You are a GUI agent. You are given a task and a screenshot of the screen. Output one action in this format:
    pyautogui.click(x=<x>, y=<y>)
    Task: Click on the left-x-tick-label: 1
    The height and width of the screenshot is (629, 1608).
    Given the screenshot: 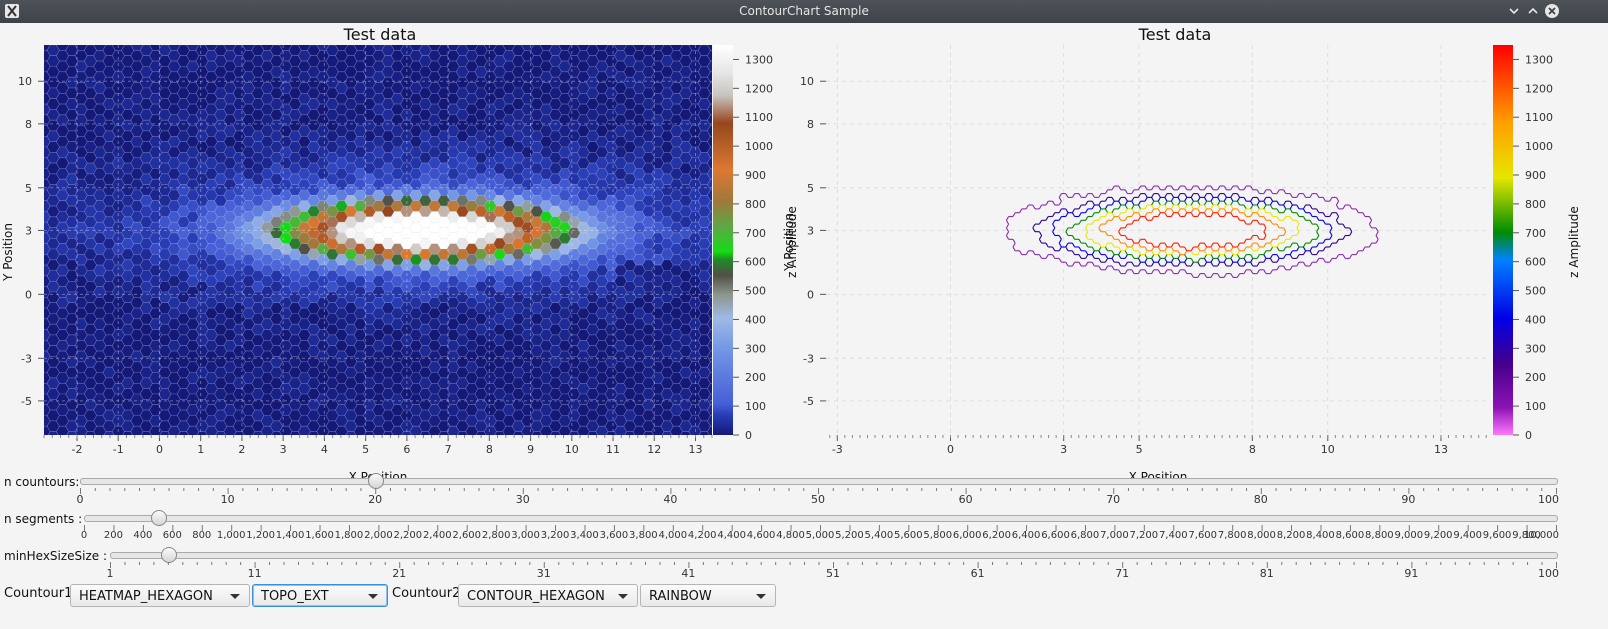 What is the action you would take?
    pyautogui.click(x=200, y=449)
    